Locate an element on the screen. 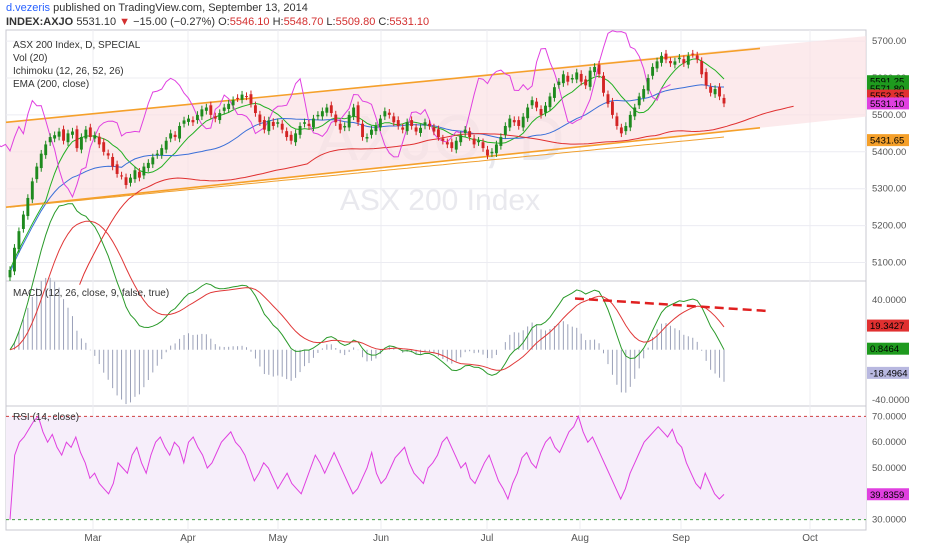 The width and height of the screenshot is (932, 550). ema-200-line is located at coordinates (367, 172).